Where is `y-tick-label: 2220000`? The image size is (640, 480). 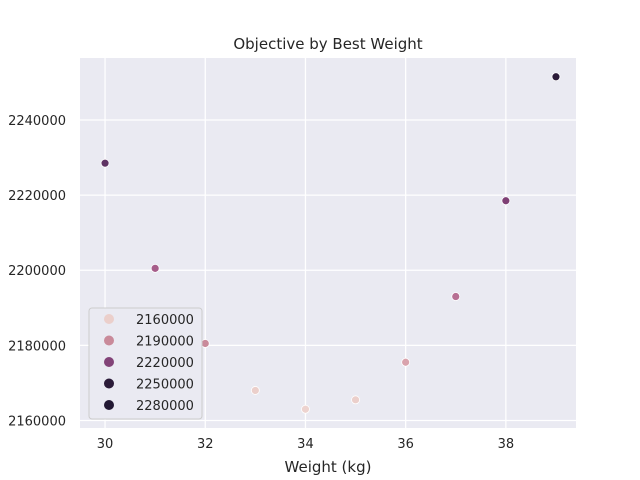 y-tick-label: 2220000 is located at coordinates (37, 196).